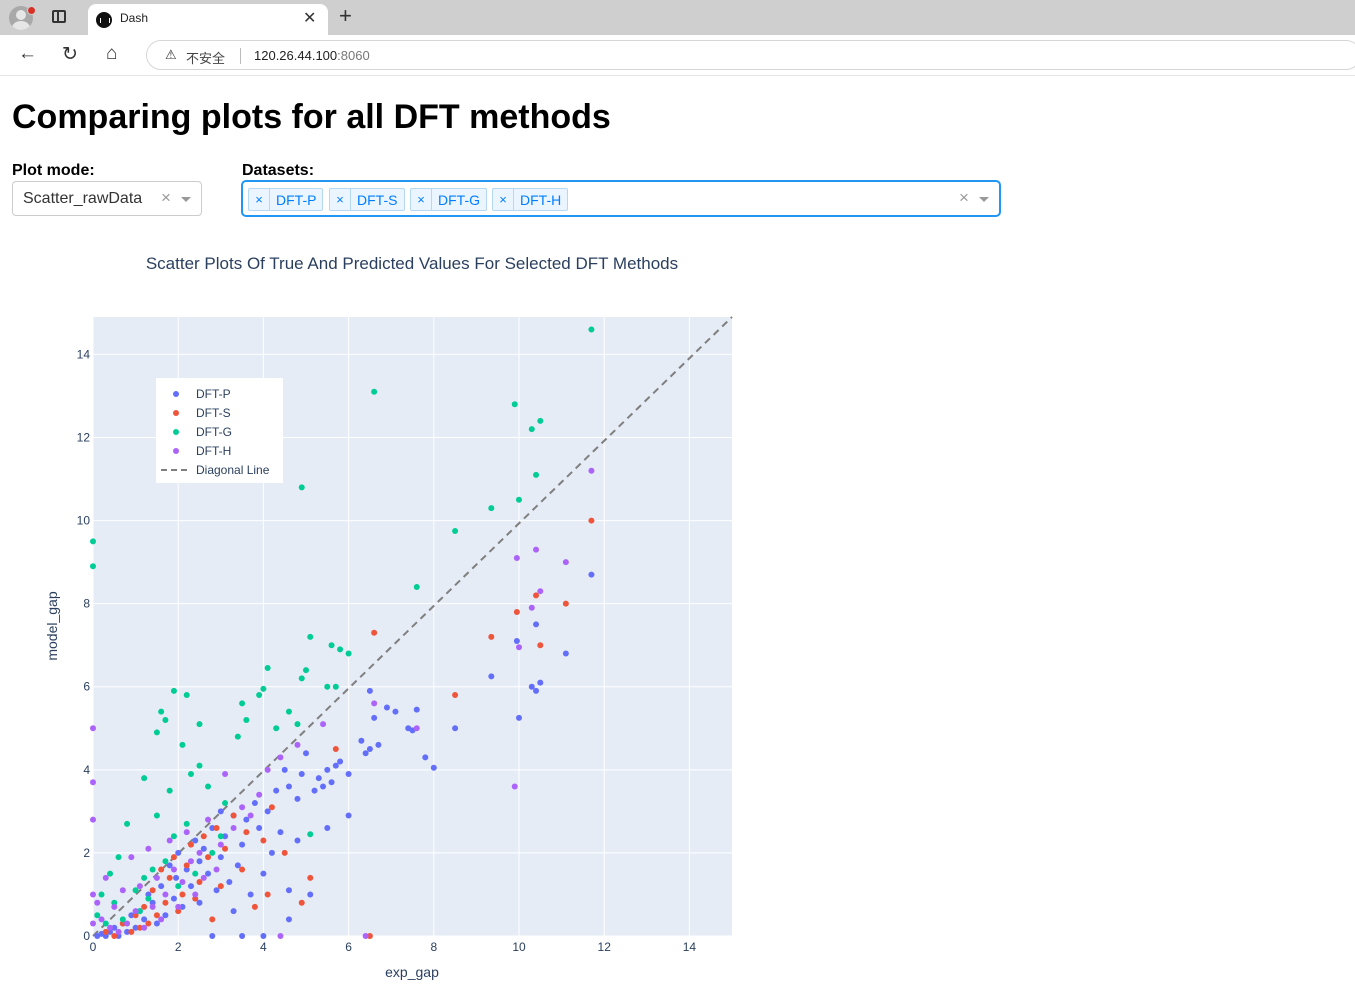 Image resolution: width=1355 pixels, height=995 pixels. I want to click on legend-label: Diagonal Line, so click(233, 470).